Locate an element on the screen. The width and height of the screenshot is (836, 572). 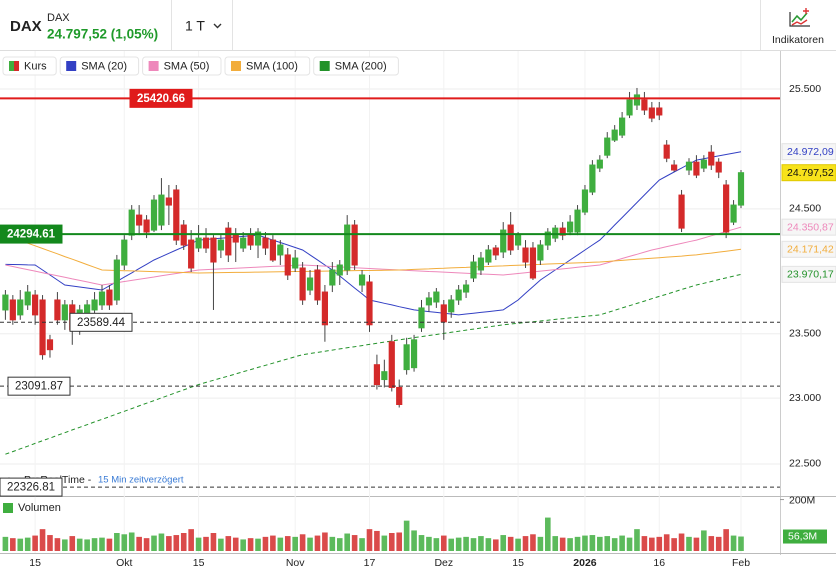
instrument-name: DAX is located at coordinates (58, 18).